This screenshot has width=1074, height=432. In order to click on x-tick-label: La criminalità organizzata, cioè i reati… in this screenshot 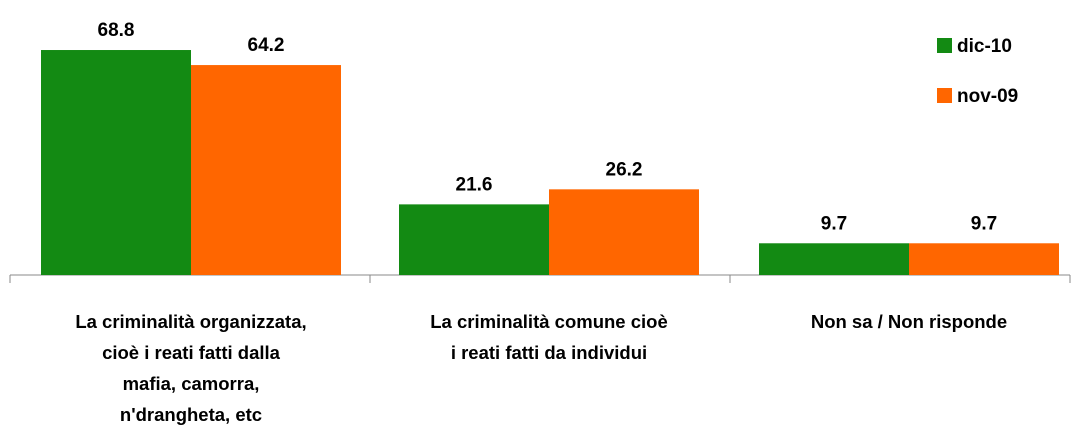, I will do `click(191, 368)`.